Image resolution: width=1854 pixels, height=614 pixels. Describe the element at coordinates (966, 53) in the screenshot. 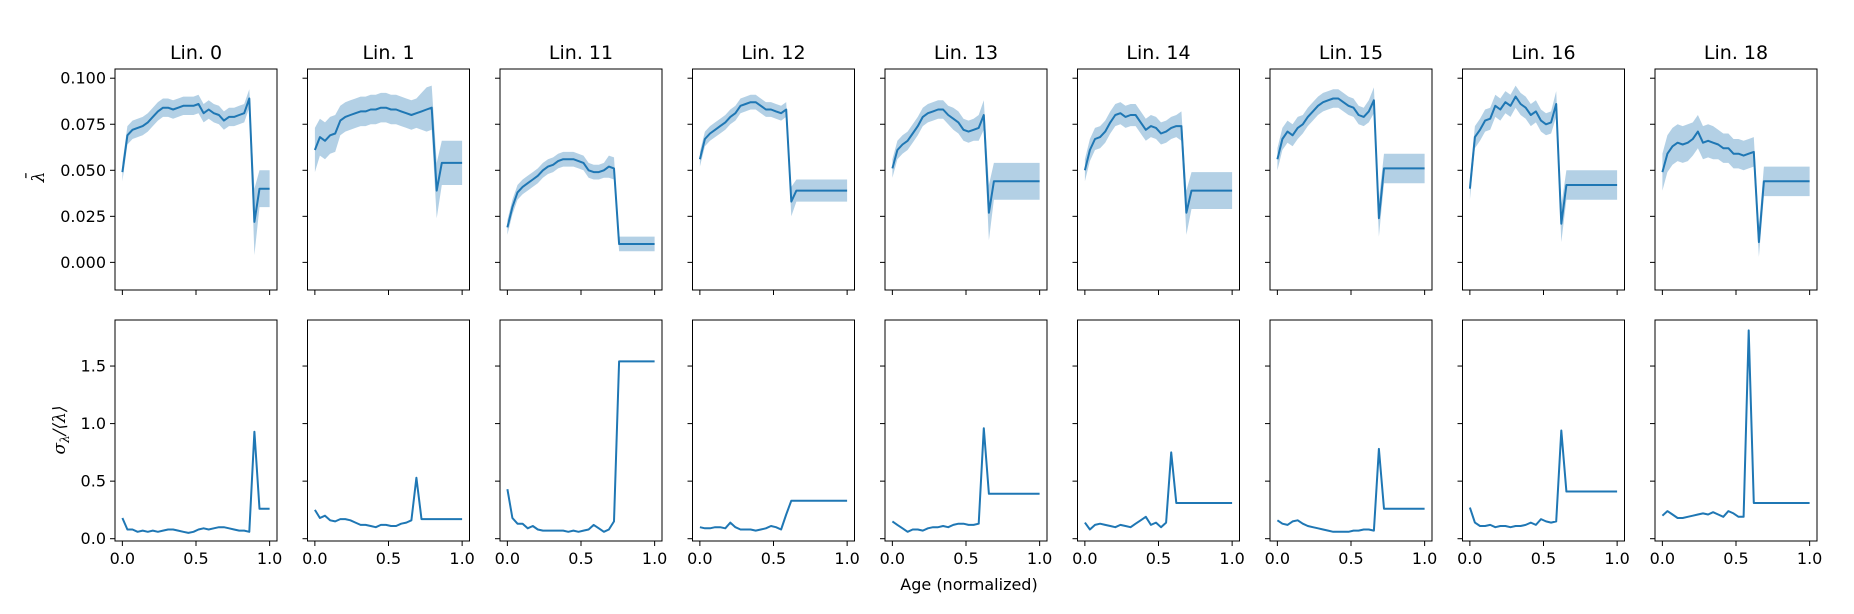

I see `panel-title: Lin. 13` at that location.